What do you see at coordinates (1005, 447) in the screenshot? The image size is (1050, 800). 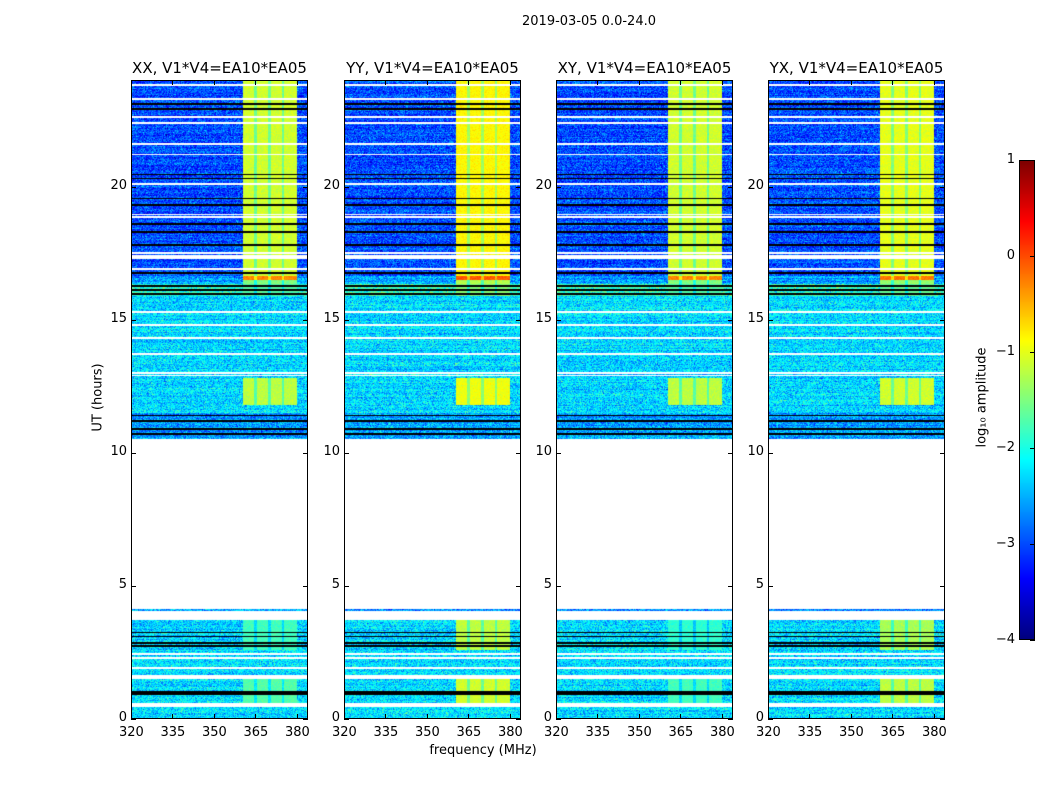 I see `colorbar-tick-label: −2` at bounding box center [1005, 447].